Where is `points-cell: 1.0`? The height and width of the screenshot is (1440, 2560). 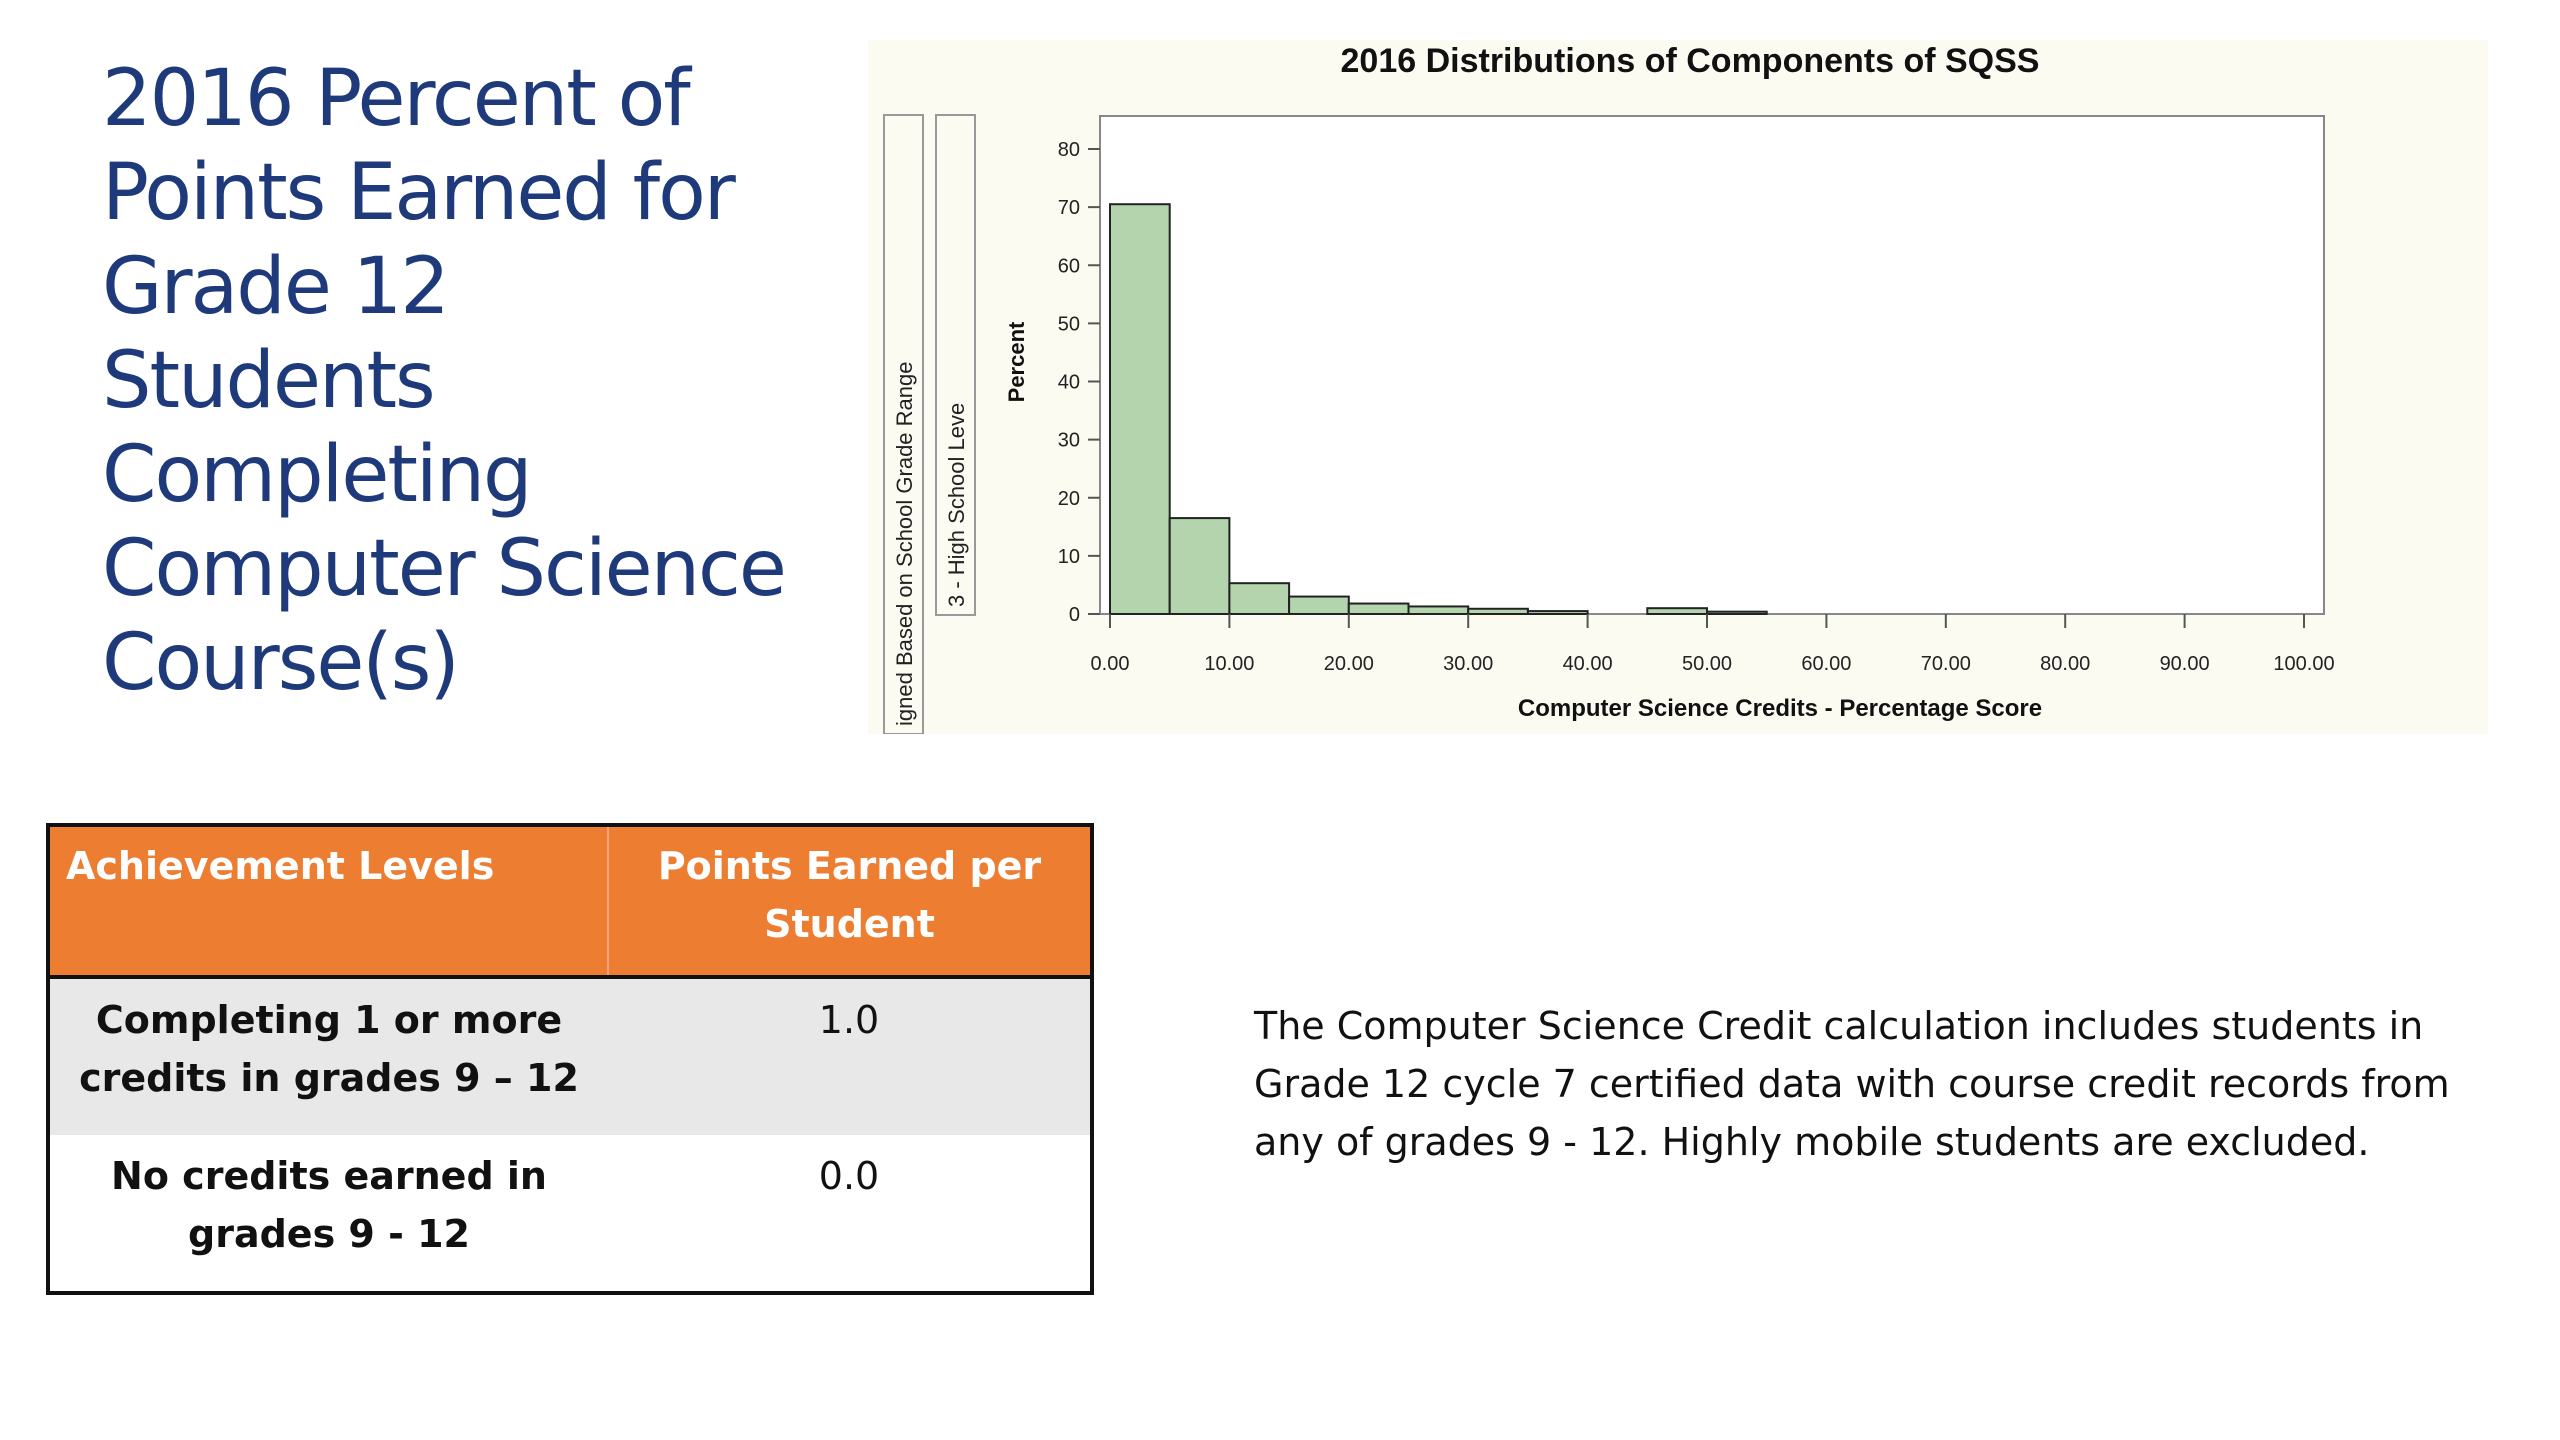 points-cell: 1.0 is located at coordinates (850, 1056).